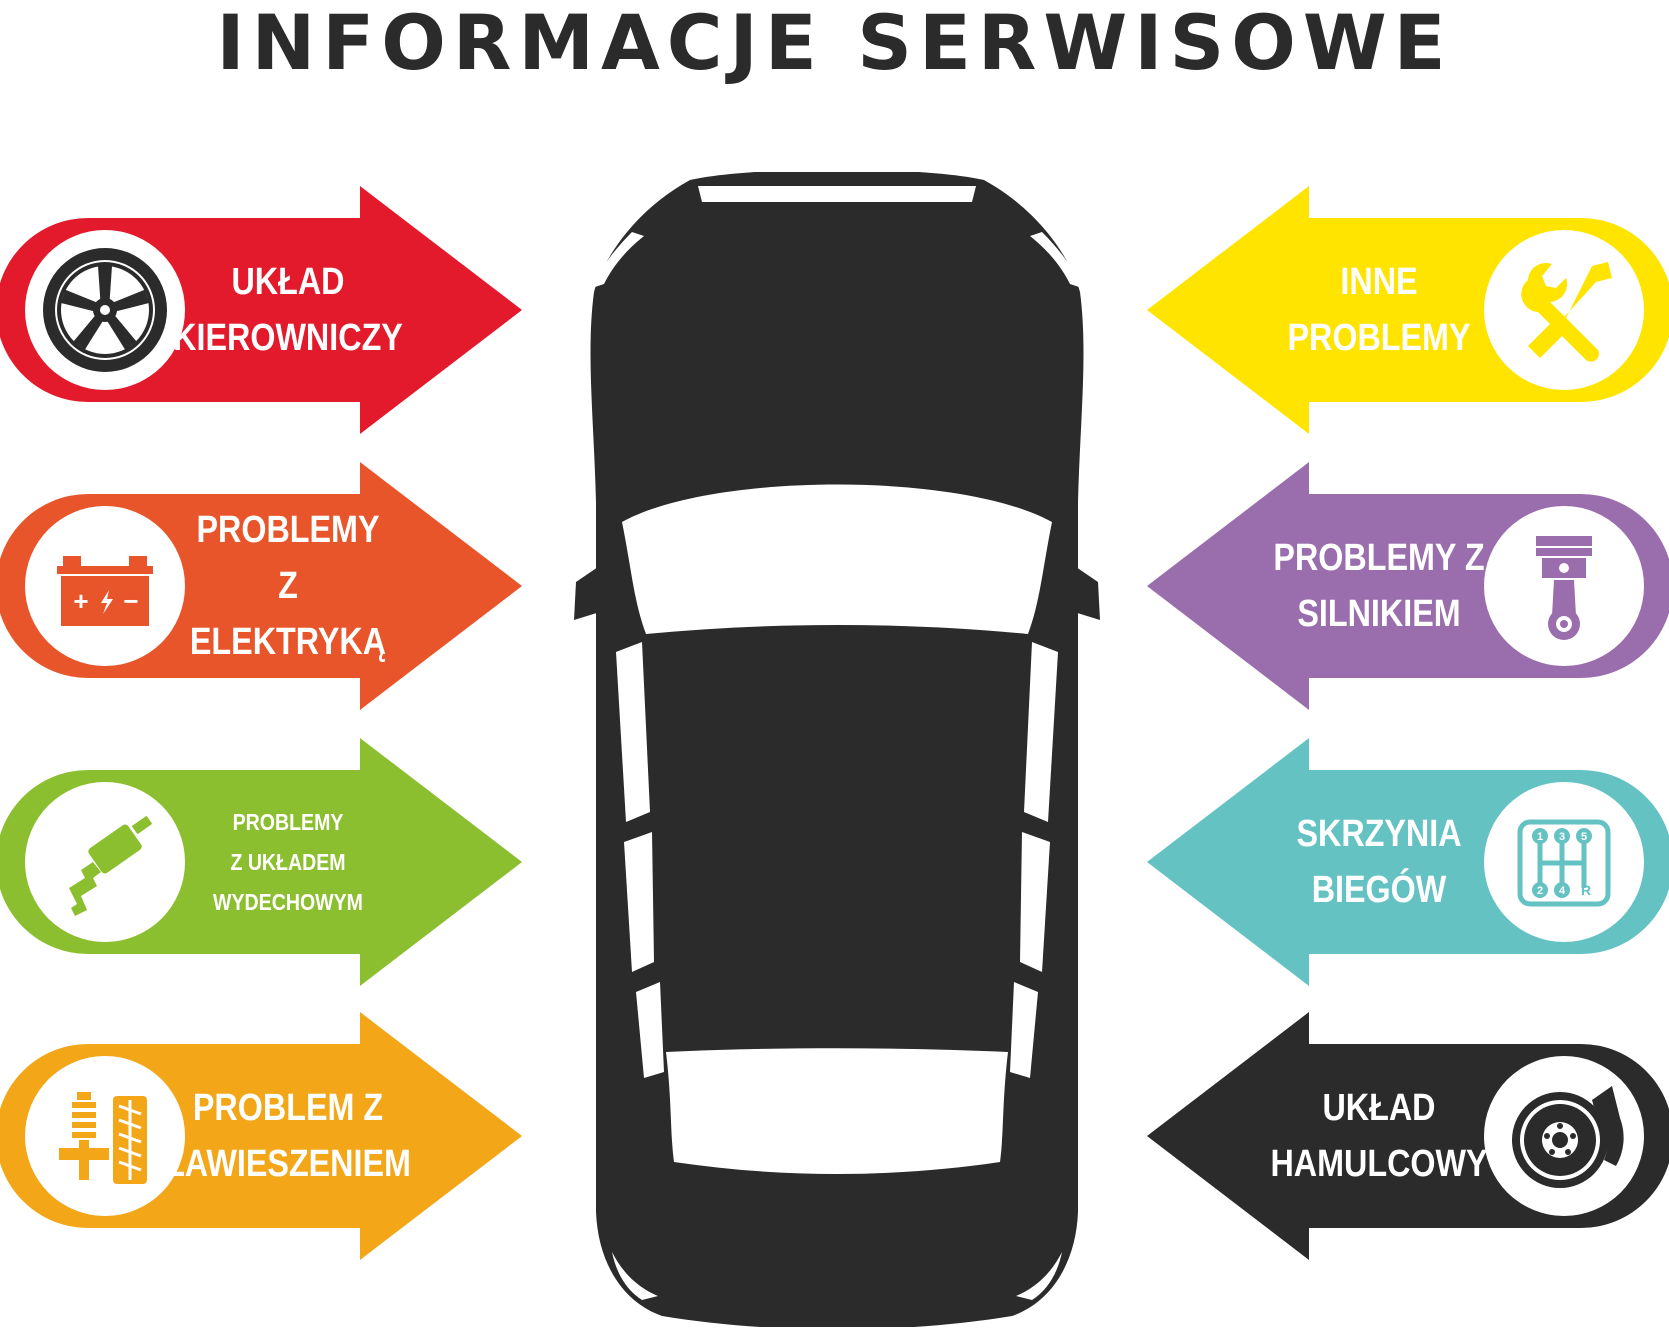 The image size is (1669, 1334). I want to click on wheel-icon, so click(105, 310).